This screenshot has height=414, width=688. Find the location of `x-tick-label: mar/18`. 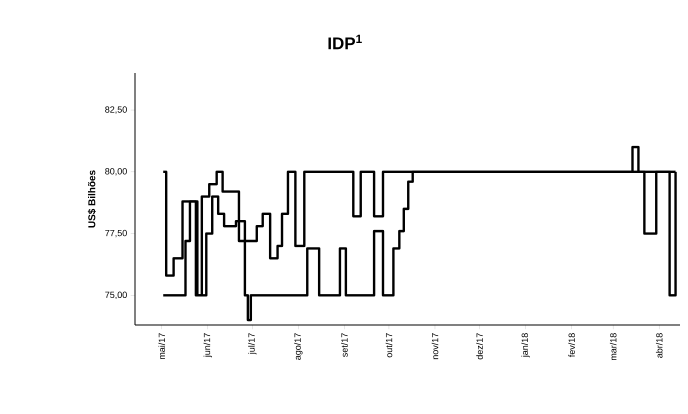

x-tick-label: mar/18 is located at coordinates (613, 346).